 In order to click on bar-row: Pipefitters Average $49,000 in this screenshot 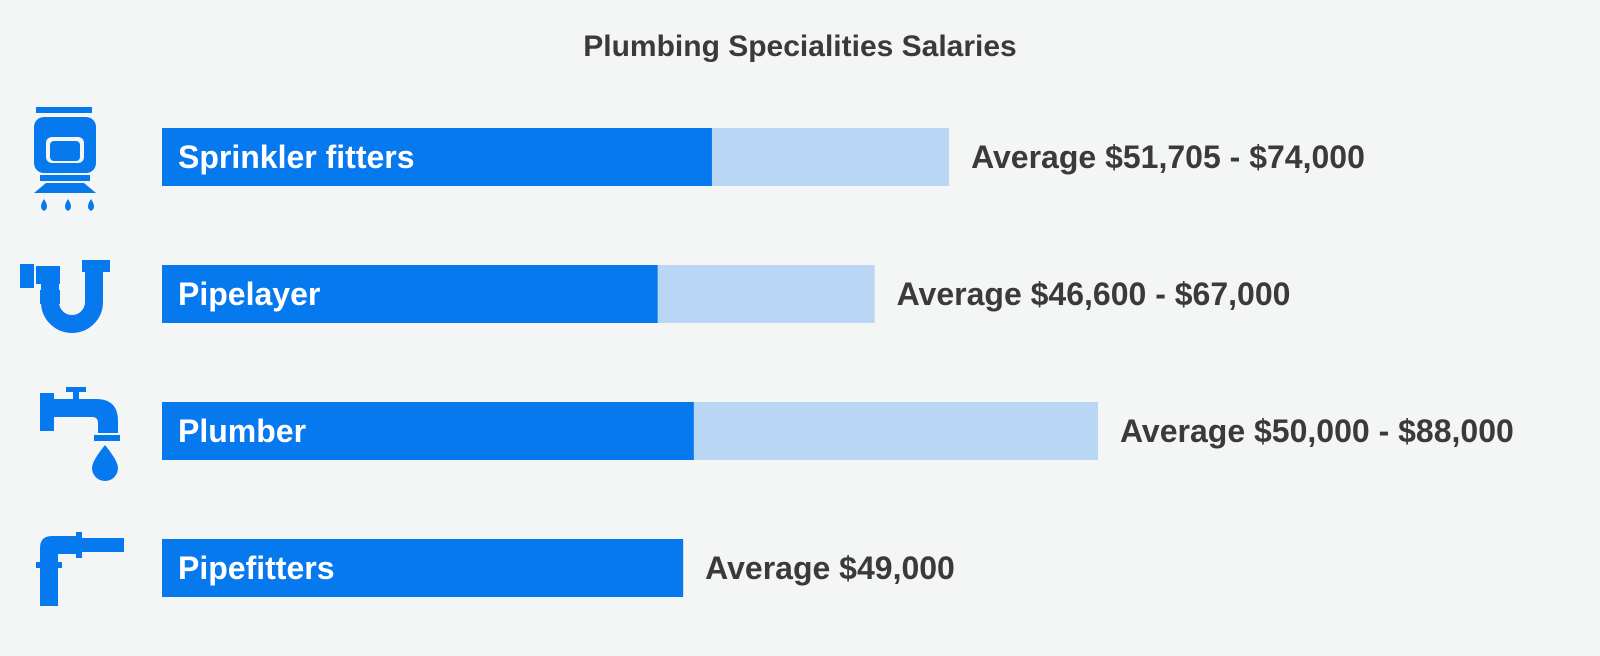, I will do `click(495, 569)`.